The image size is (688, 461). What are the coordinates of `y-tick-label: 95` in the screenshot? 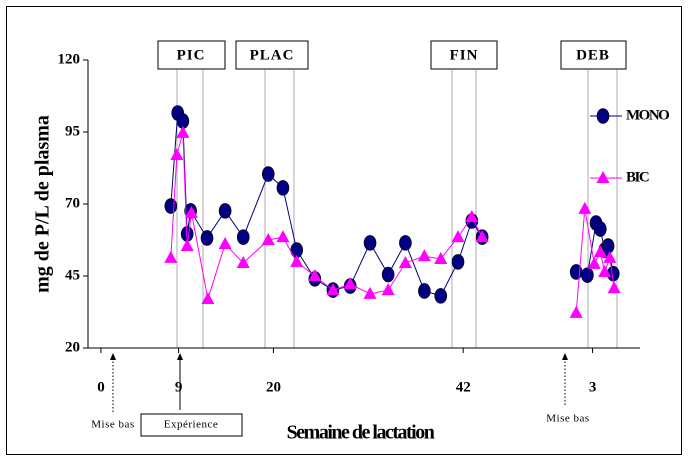 It's located at (72, 131).